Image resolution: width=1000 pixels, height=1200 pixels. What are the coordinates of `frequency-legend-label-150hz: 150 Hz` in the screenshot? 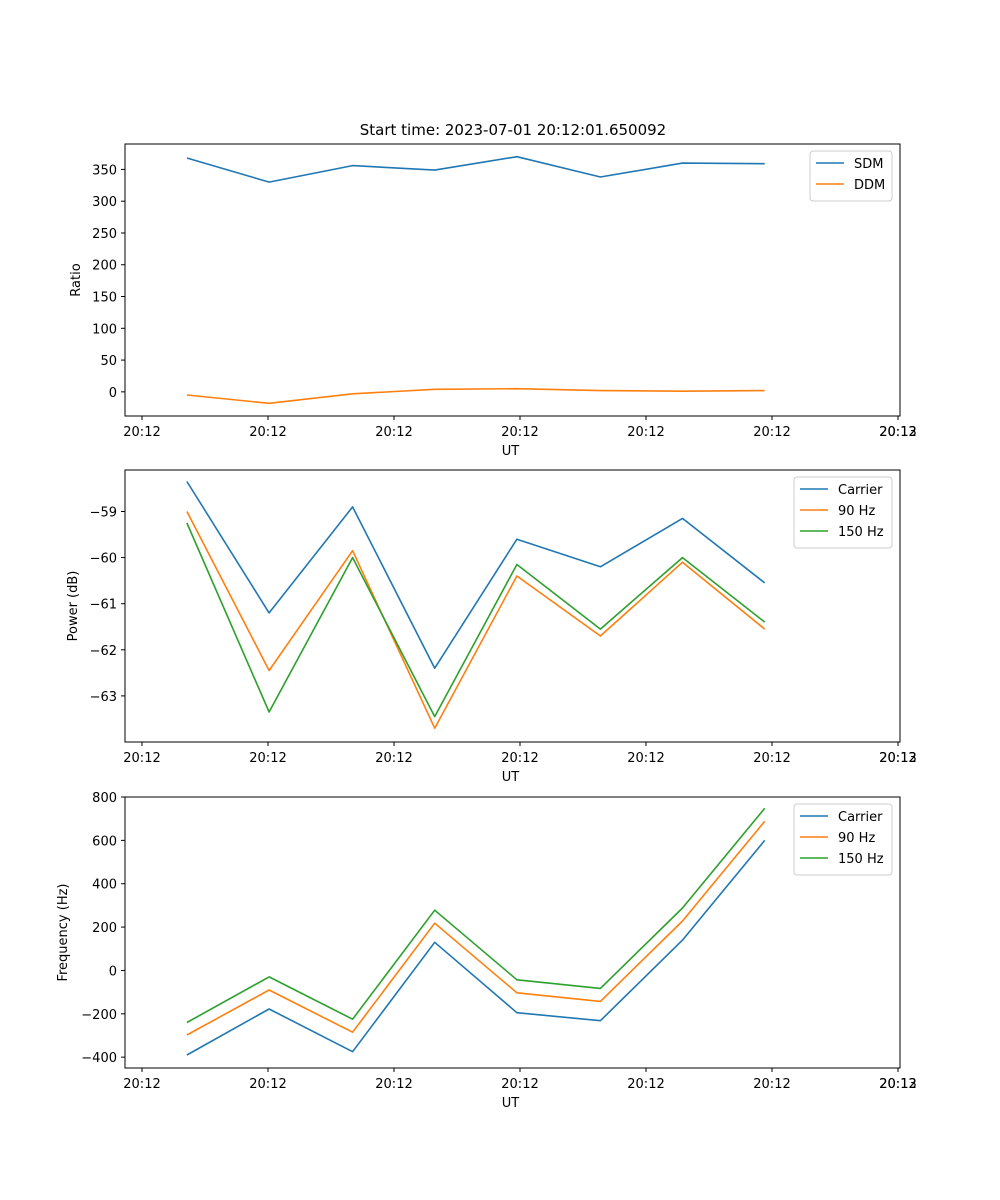 It's located at (861, 859).